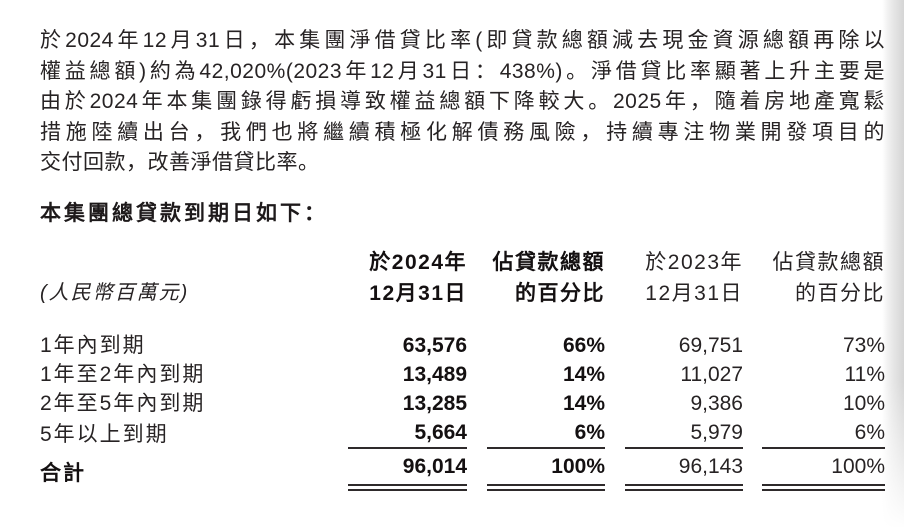  I want to click on section-heading: 本集團總貸款到期日如下：, so click(184, 213).